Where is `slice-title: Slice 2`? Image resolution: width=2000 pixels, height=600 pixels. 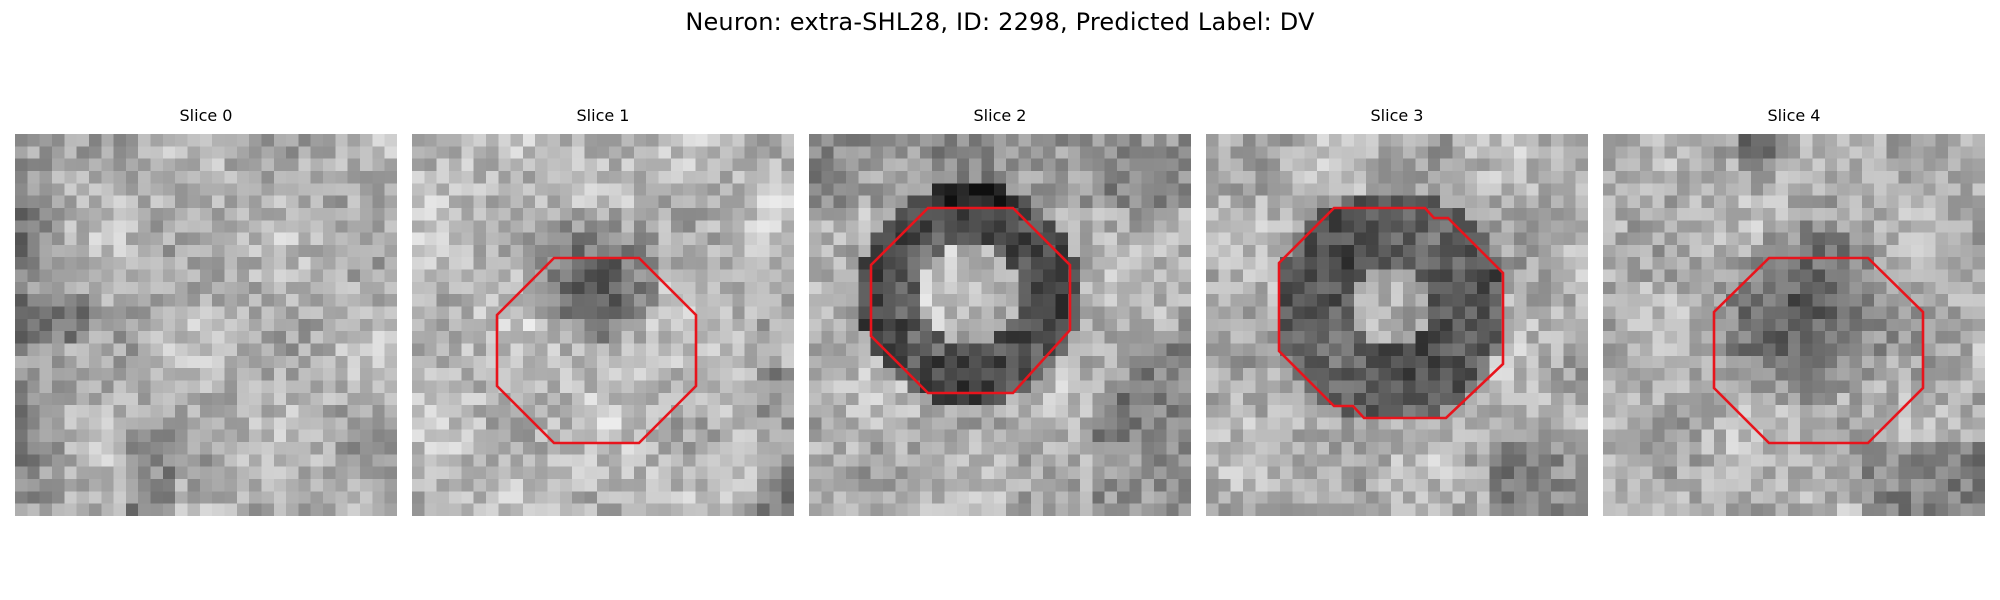
slice-title: Slice 2 is located at coordinates (1000, 115).